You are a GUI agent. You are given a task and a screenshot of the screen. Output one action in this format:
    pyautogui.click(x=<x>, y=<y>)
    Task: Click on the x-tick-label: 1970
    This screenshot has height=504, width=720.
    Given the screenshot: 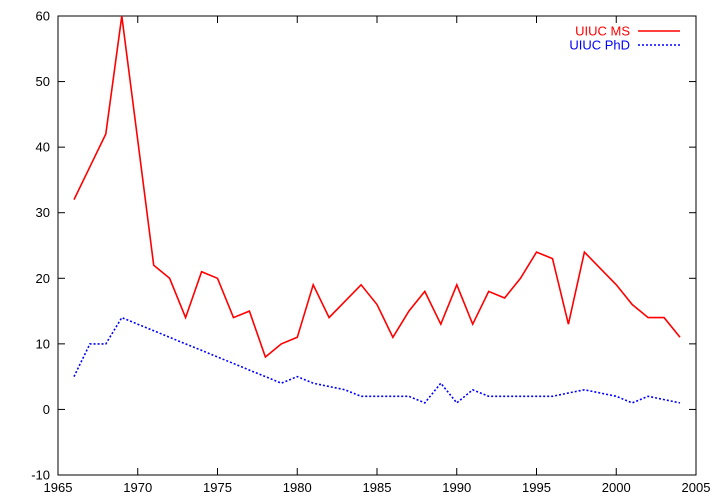 What is the action you would take?
    pyautogui.click(x=137, y=487)
    